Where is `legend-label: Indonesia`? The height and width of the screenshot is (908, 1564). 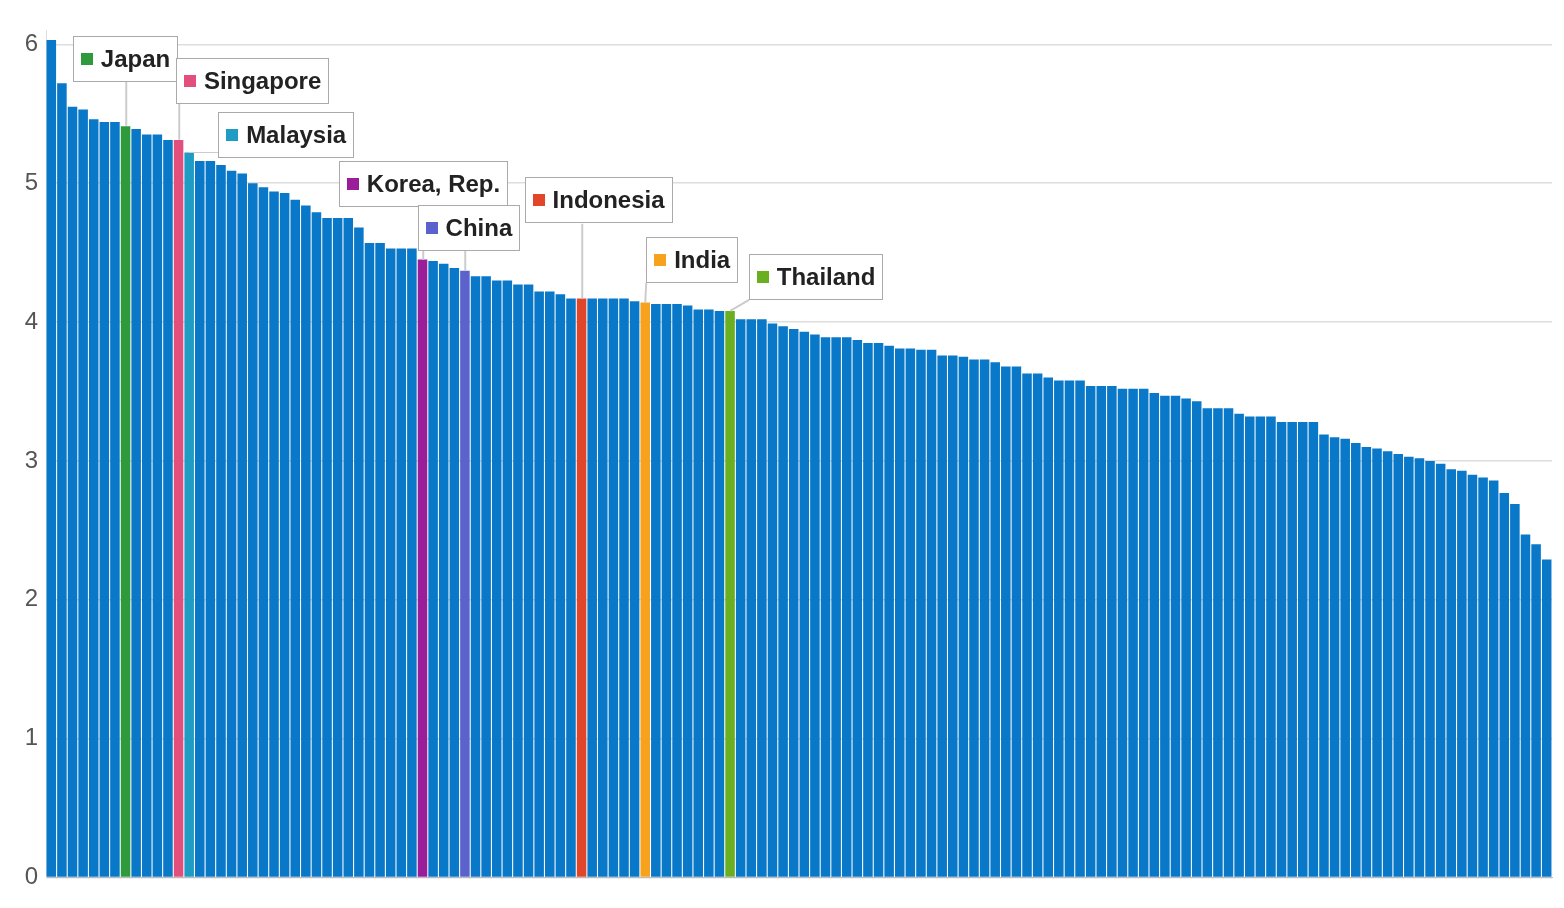 legend-label: Indonesia is located at coordinates (608, 200).